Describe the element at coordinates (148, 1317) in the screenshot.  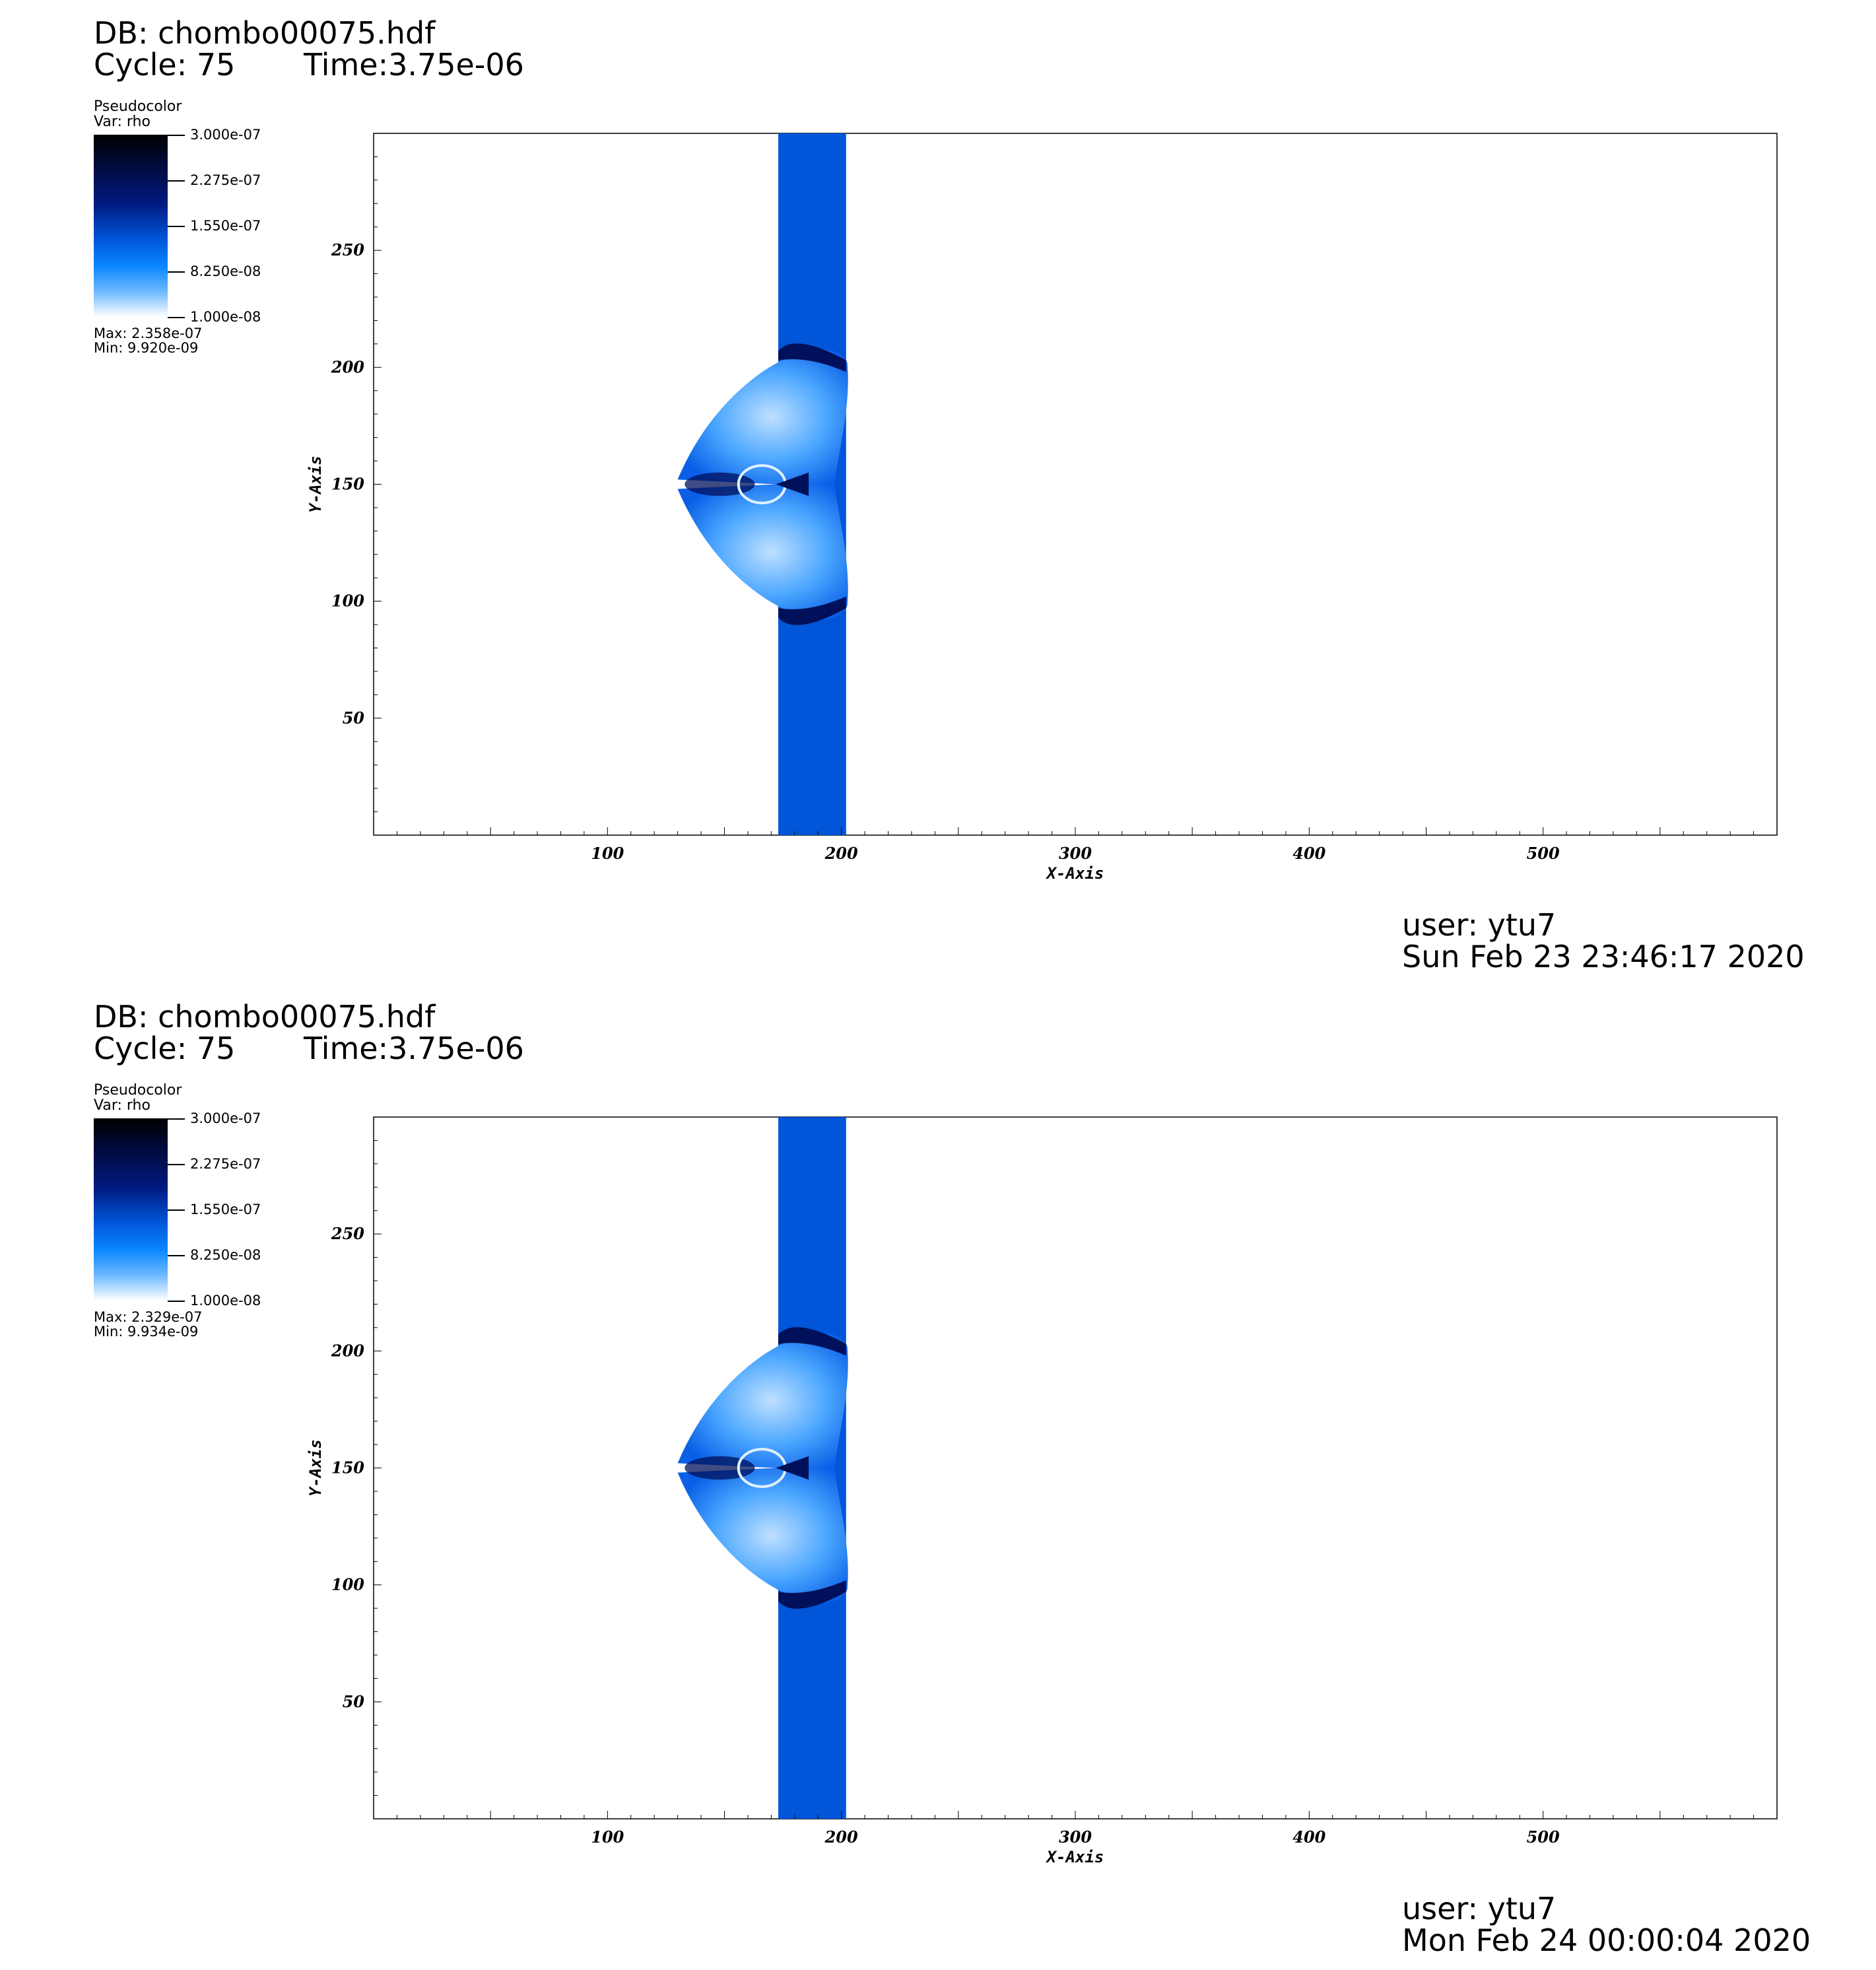
I see `legend-max: Max: 2.329e-07` at that location.